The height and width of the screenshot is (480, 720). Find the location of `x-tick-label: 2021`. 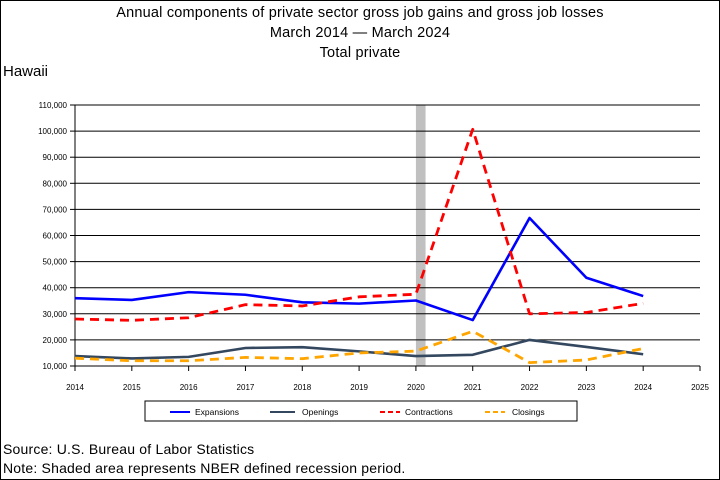

x-tick-label: 2021 is located at coordinates (473, 387).